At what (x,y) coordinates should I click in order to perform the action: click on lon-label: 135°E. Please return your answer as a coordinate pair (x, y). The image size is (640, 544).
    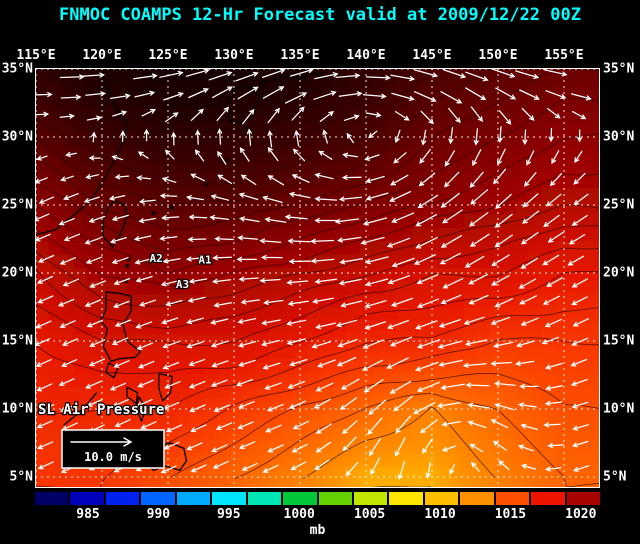
    Looking at the image, I should click on (300, 55).